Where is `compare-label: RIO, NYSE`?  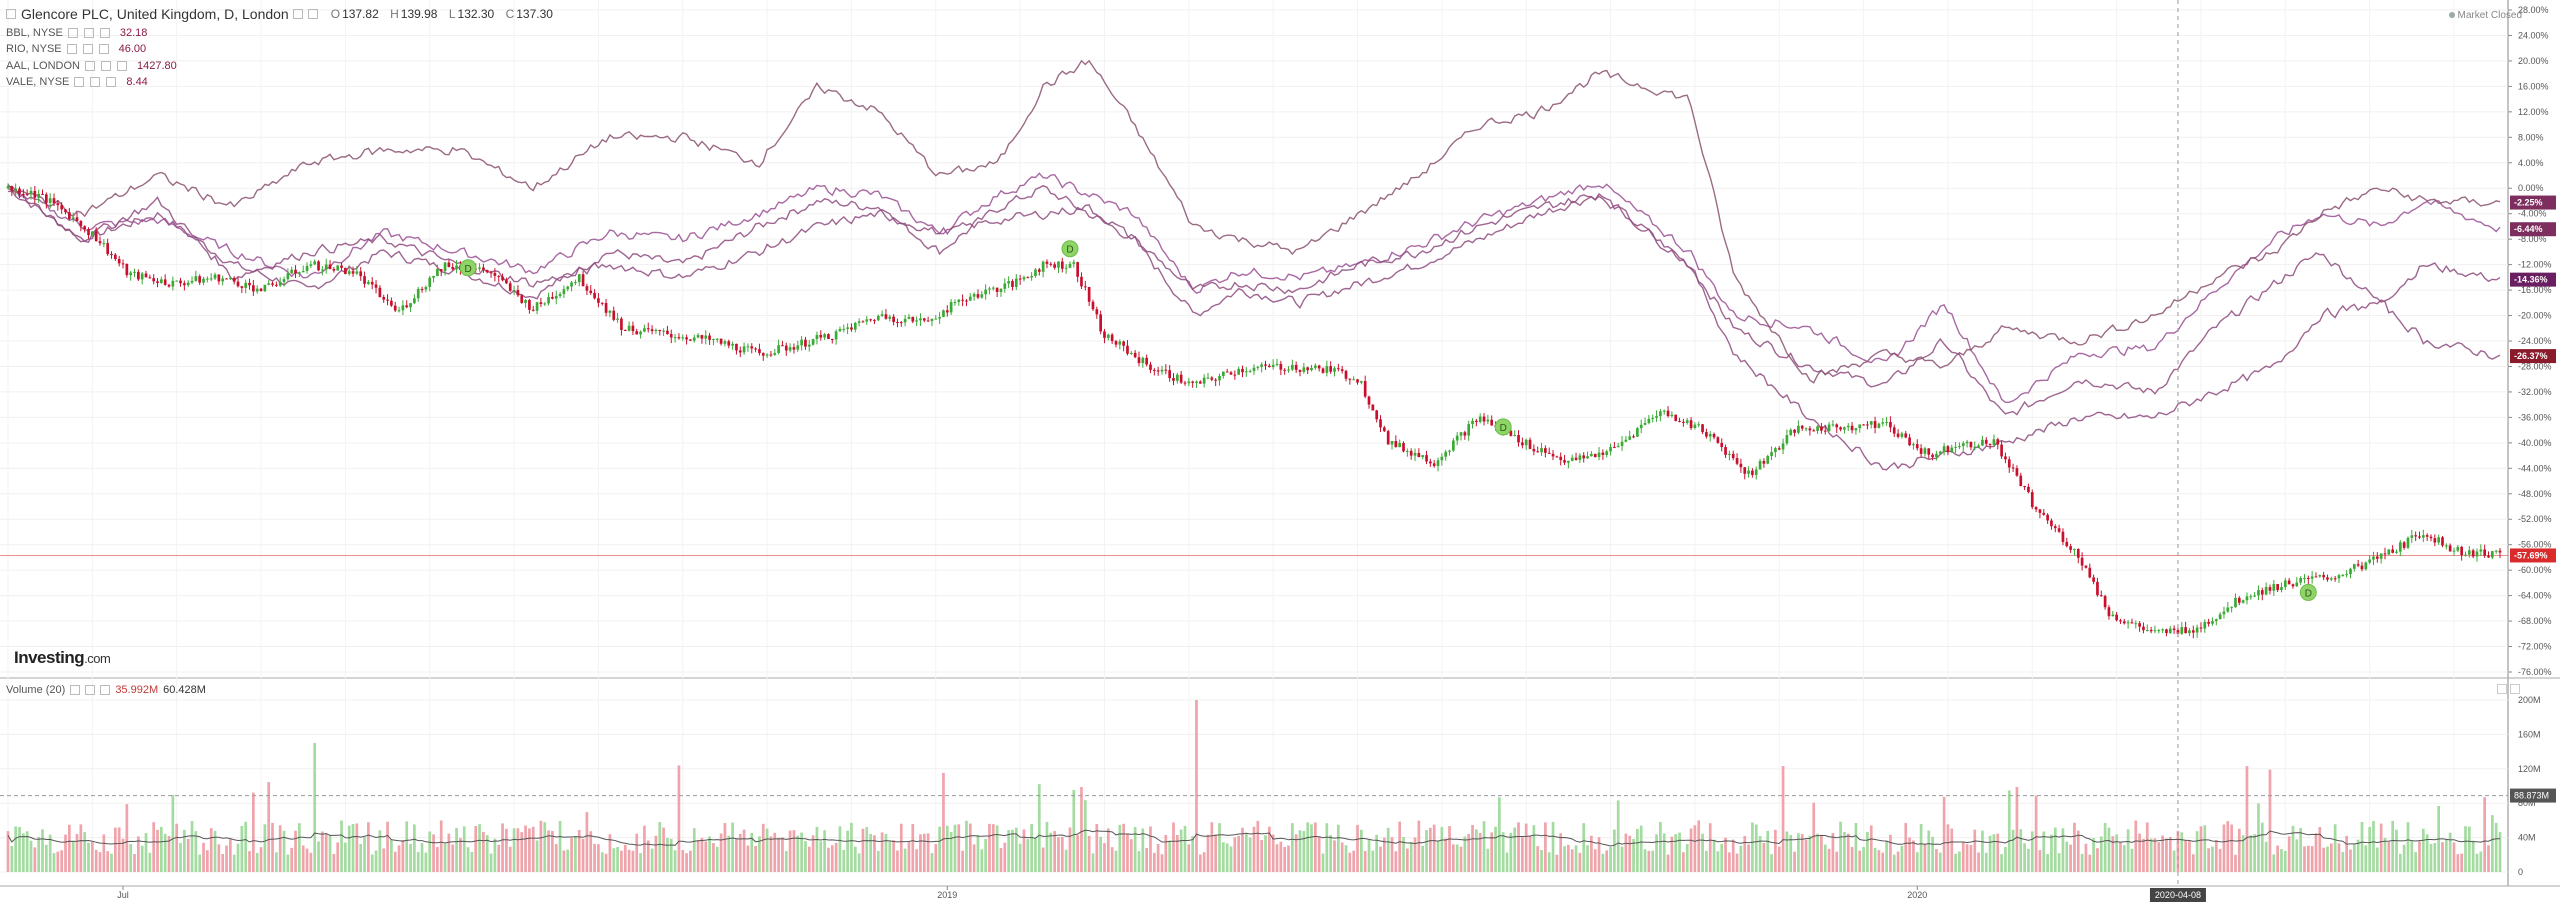 compare-label: RIO, NYSE is located at coordinates (34, 49).